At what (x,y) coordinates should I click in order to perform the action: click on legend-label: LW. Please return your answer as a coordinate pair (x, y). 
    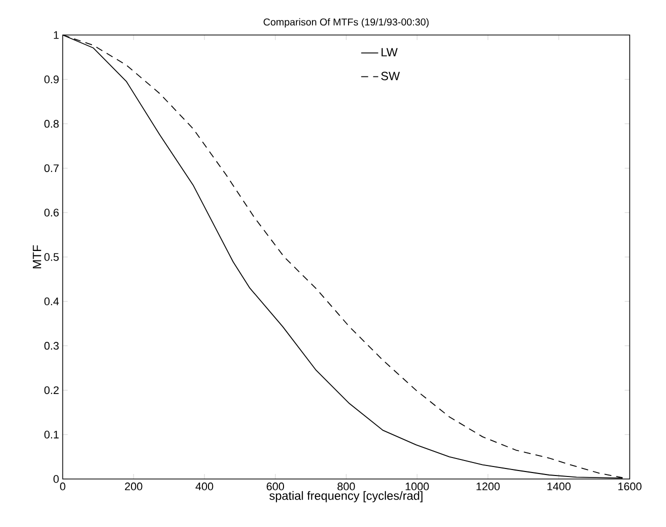
    Looking at the image, I should click on (390, 52).